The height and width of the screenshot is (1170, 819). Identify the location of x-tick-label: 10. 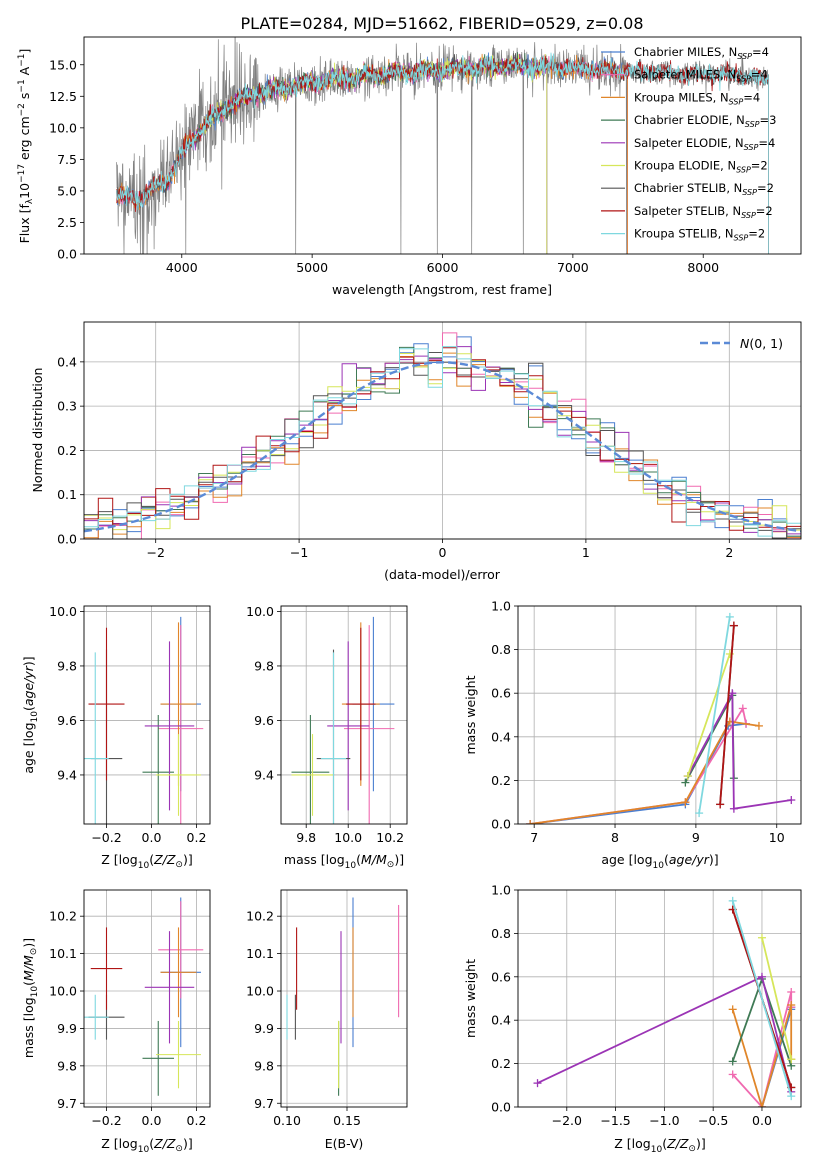
(777, 837).